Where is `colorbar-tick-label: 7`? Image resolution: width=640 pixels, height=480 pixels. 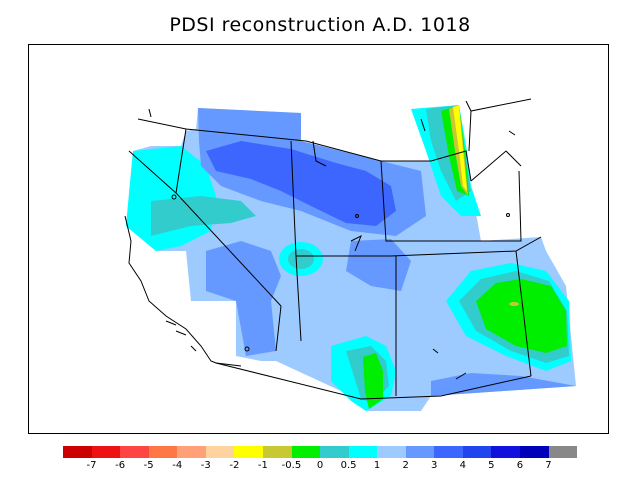 colorbar-tick-label: 7 is located at coordinates (548, 465).